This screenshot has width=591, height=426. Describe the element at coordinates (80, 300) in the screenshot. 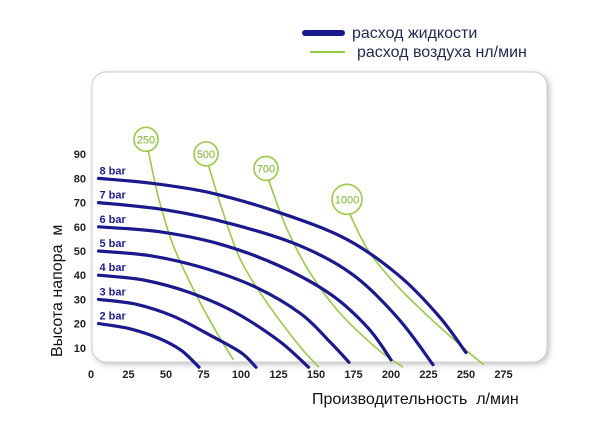

I see `y-tick-label: 30` at that location.